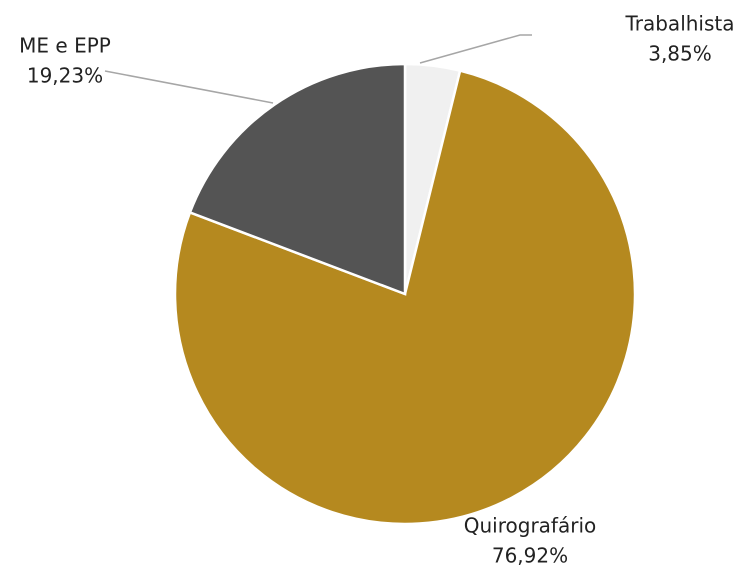 The image size is (746, 566). I want to click on slice-value-label: 76,92%, so click(530, 555).